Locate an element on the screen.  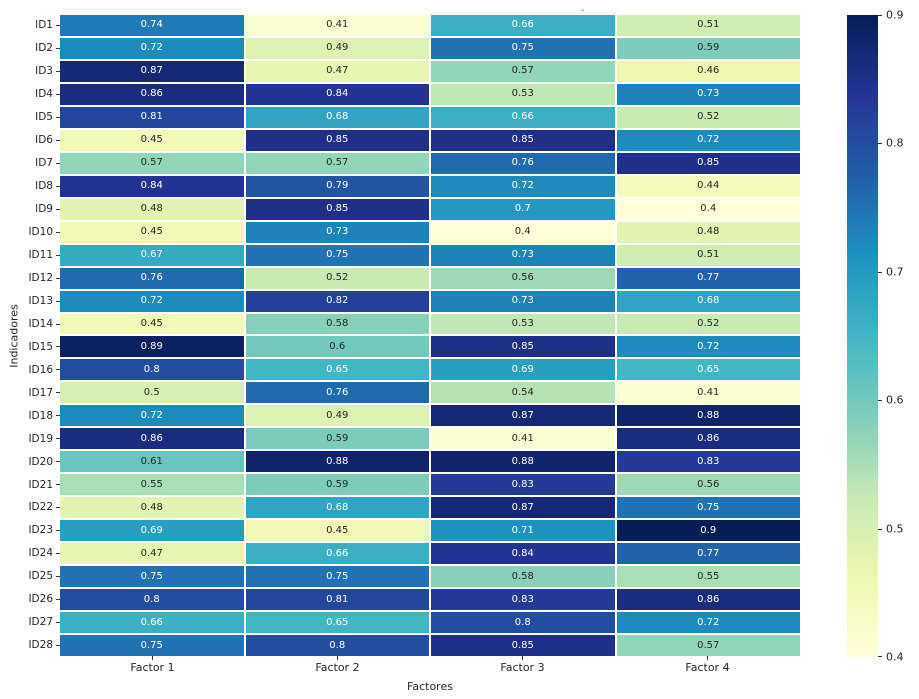
y-tick-label: ID1 is located at coordinates (44, 25).